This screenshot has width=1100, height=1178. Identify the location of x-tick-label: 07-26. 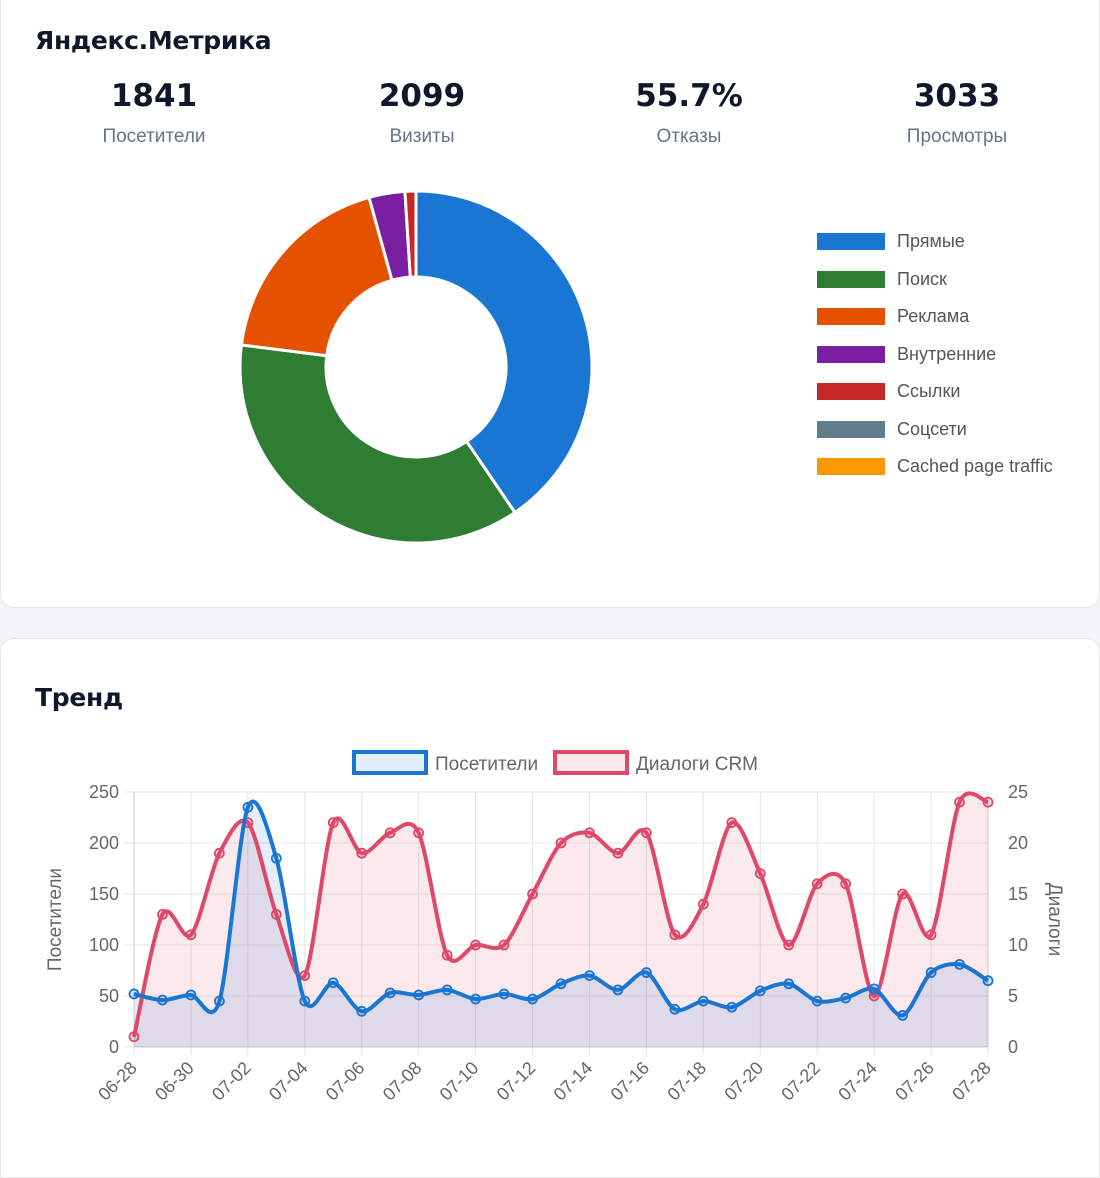
(914, 1081).